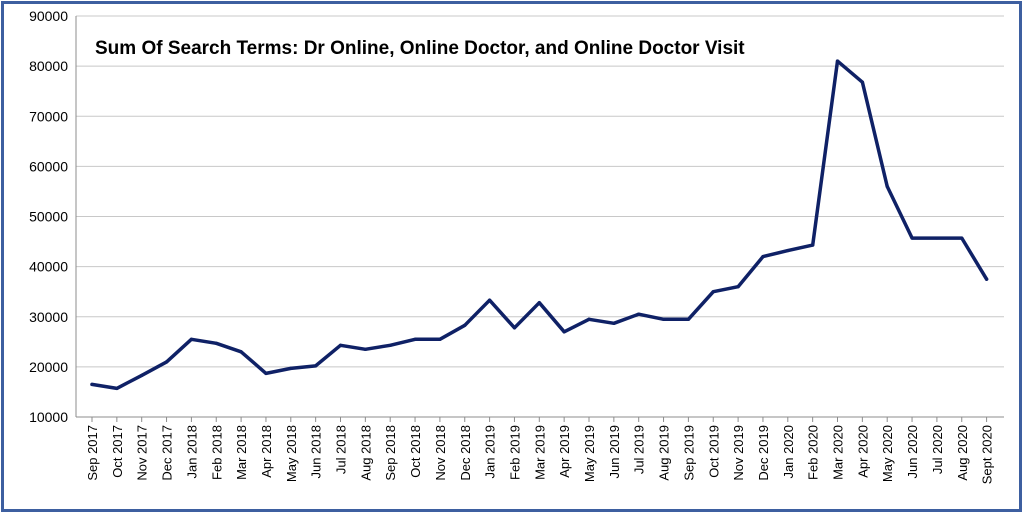  Describe the element at coordinates (316, 452) in the screenshot. I see `x-tick-label: Jun 2018` at that location.